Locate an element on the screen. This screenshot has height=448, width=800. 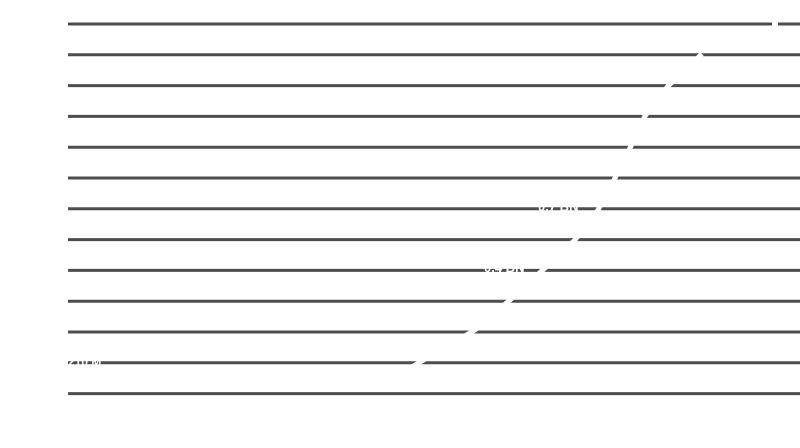
text-fragment-1: 0.7 BN is located at coordinates (558, 206).